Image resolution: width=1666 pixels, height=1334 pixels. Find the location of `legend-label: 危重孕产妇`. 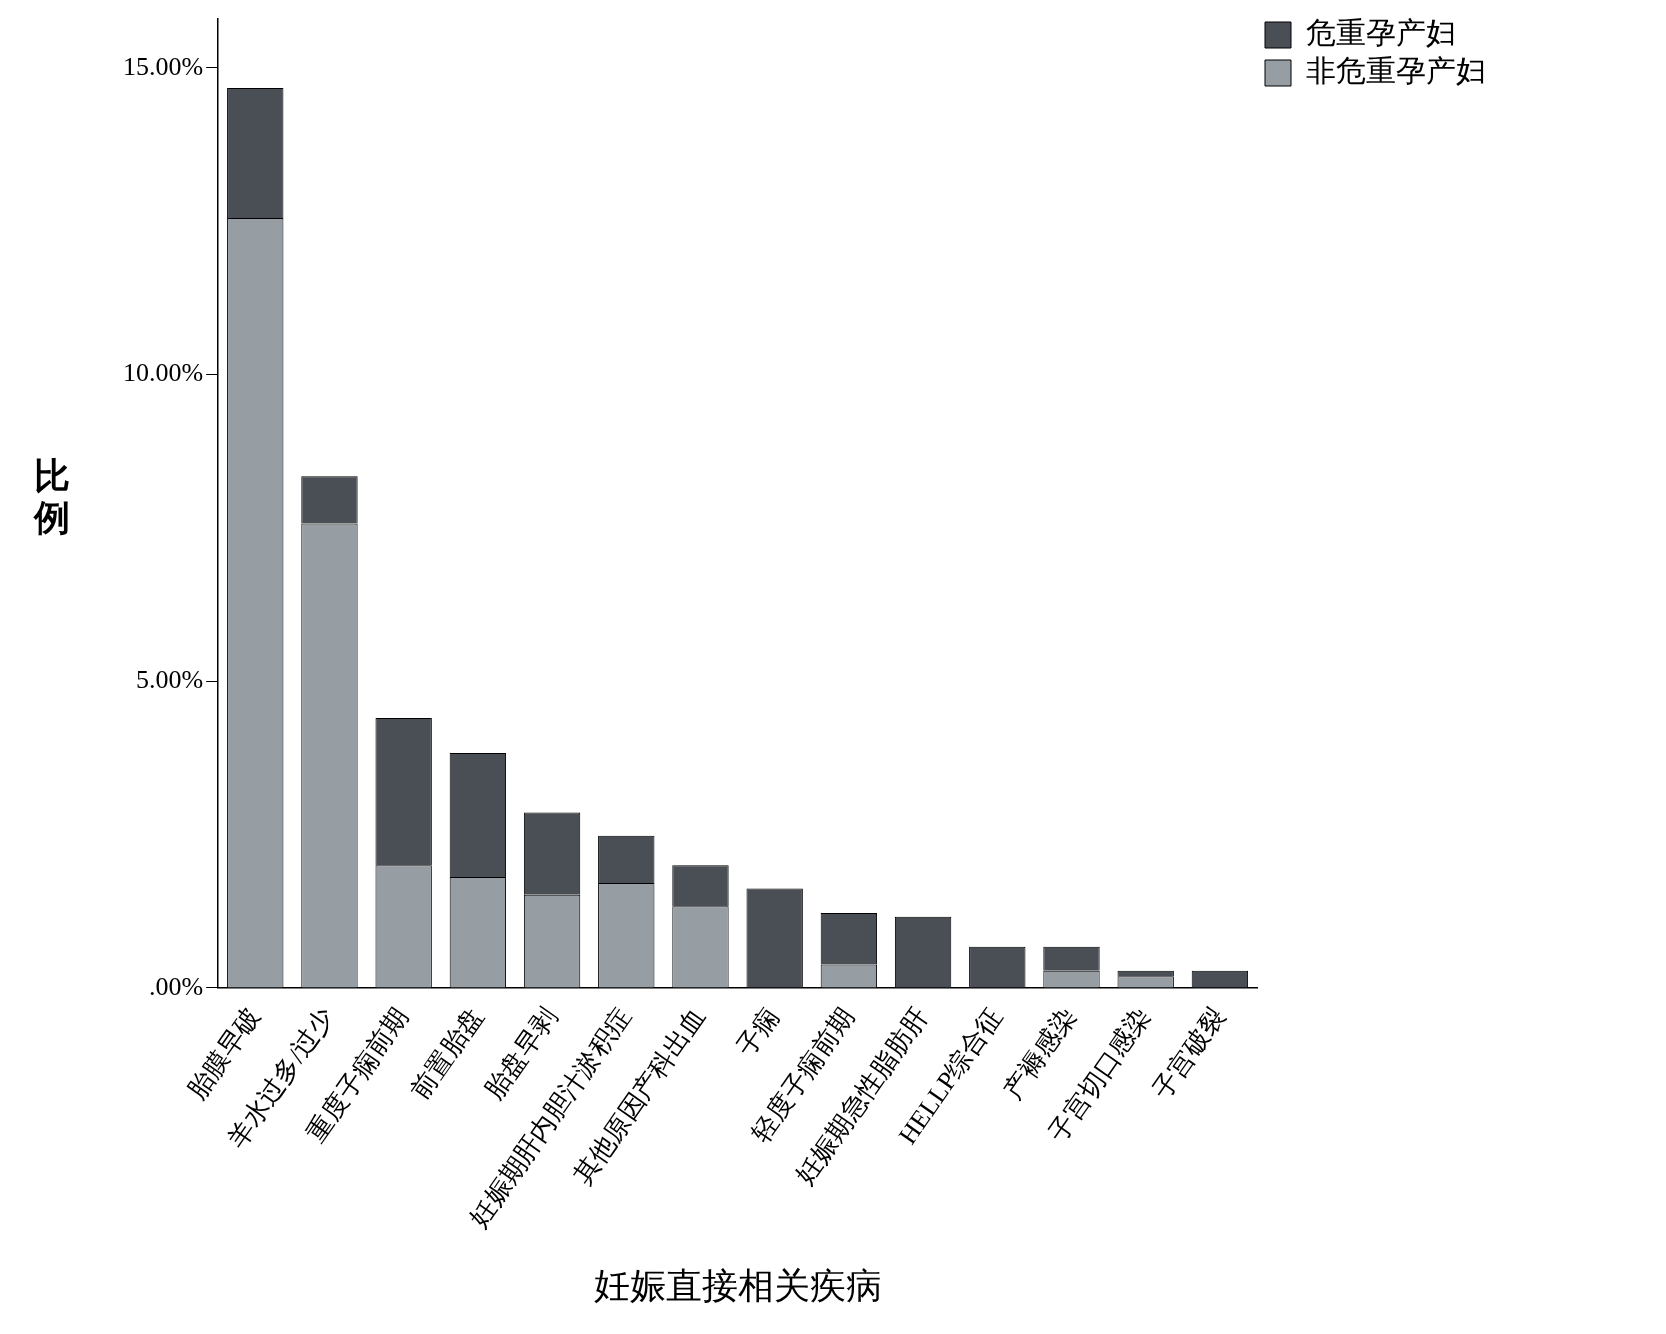

legend-label: 危重孕产妇 is located at coordinates (1381, 32).